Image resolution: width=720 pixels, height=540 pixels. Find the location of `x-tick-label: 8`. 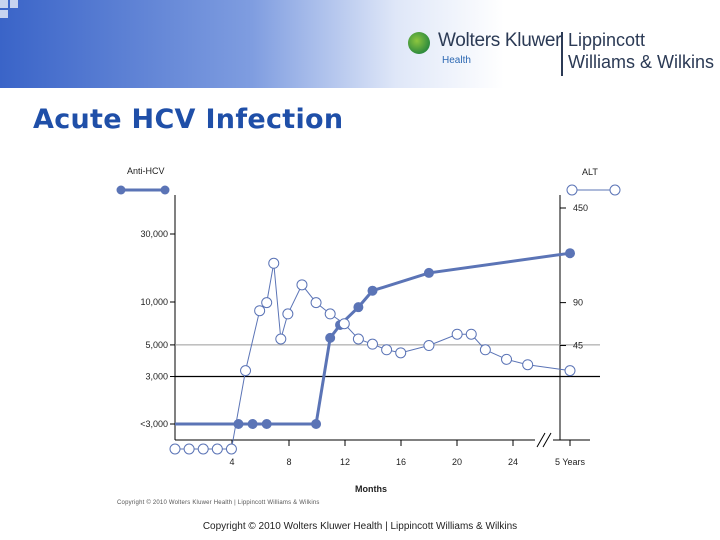

x-tick-label: 8 is located at coordinates (288, 462).